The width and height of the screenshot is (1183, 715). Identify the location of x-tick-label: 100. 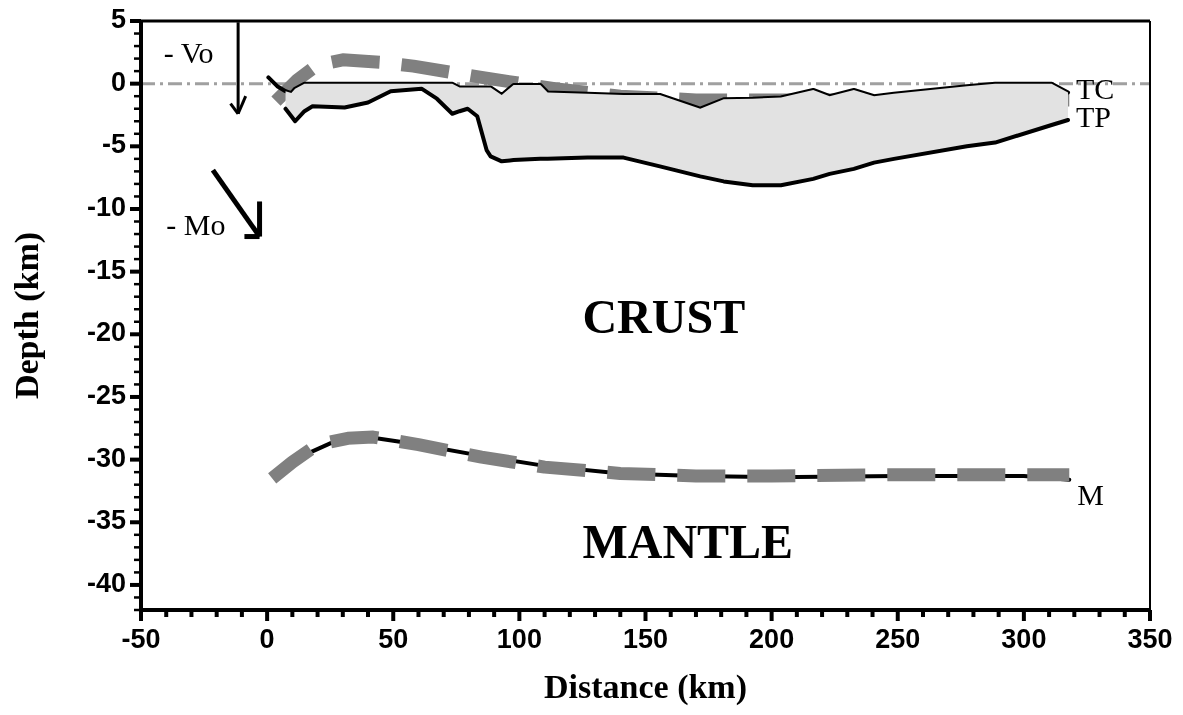
(519, 639).